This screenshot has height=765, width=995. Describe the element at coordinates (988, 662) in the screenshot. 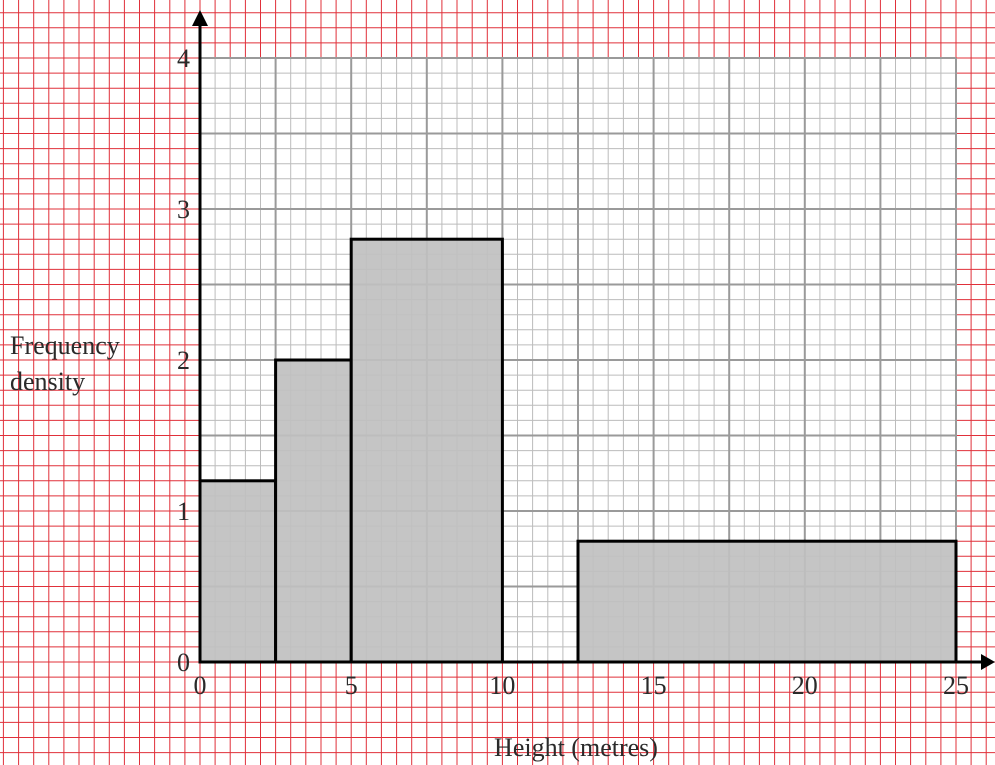

I see `x-axis-arrowhead` at that location.